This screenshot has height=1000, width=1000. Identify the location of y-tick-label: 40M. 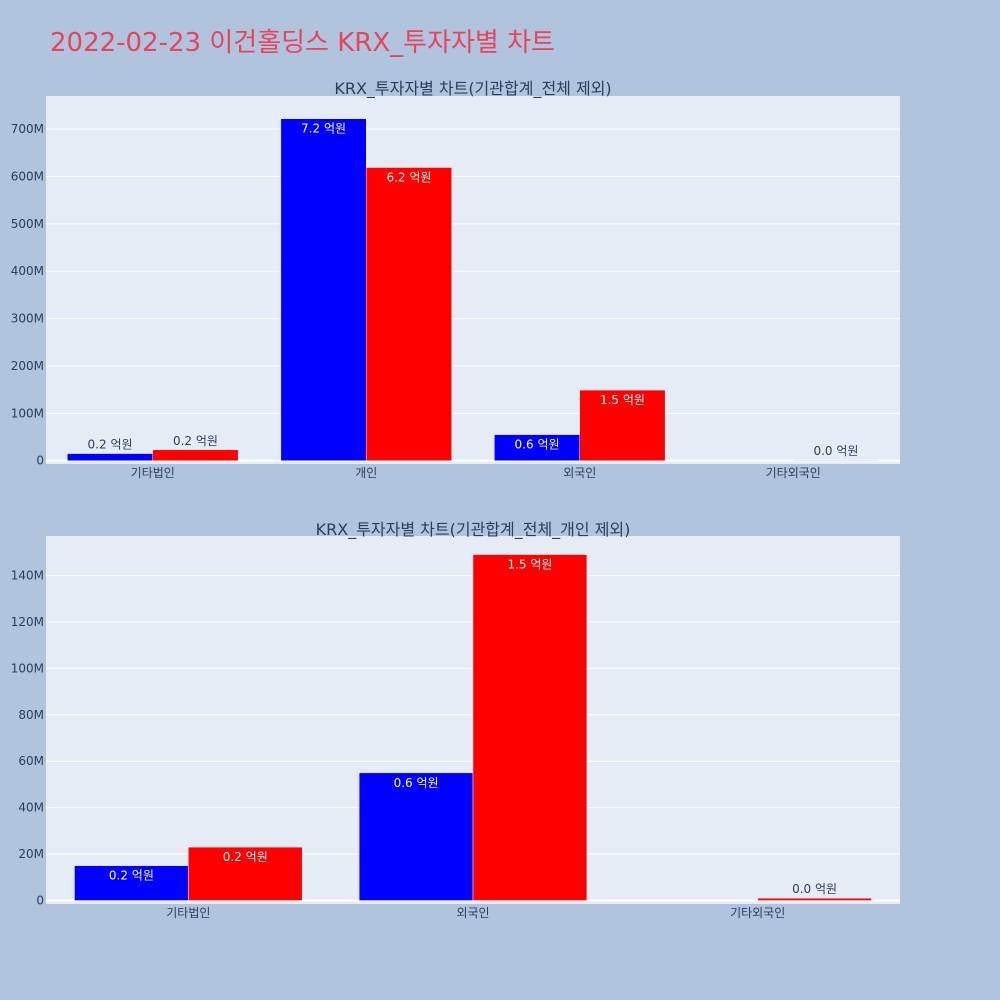
(31, 808).